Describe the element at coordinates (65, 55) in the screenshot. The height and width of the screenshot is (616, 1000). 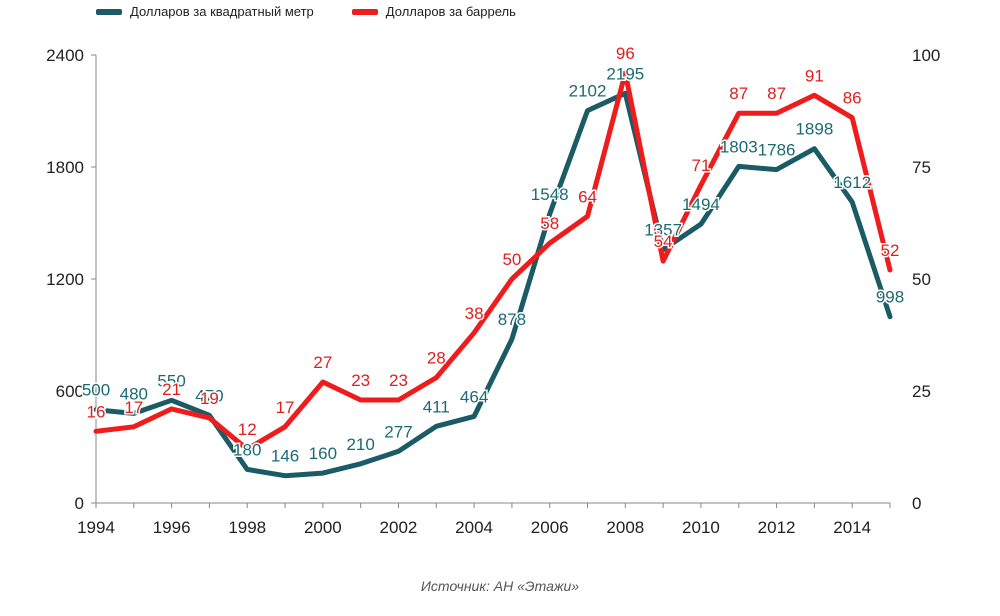
I see `y-left-tick-label: 2400` at that location.